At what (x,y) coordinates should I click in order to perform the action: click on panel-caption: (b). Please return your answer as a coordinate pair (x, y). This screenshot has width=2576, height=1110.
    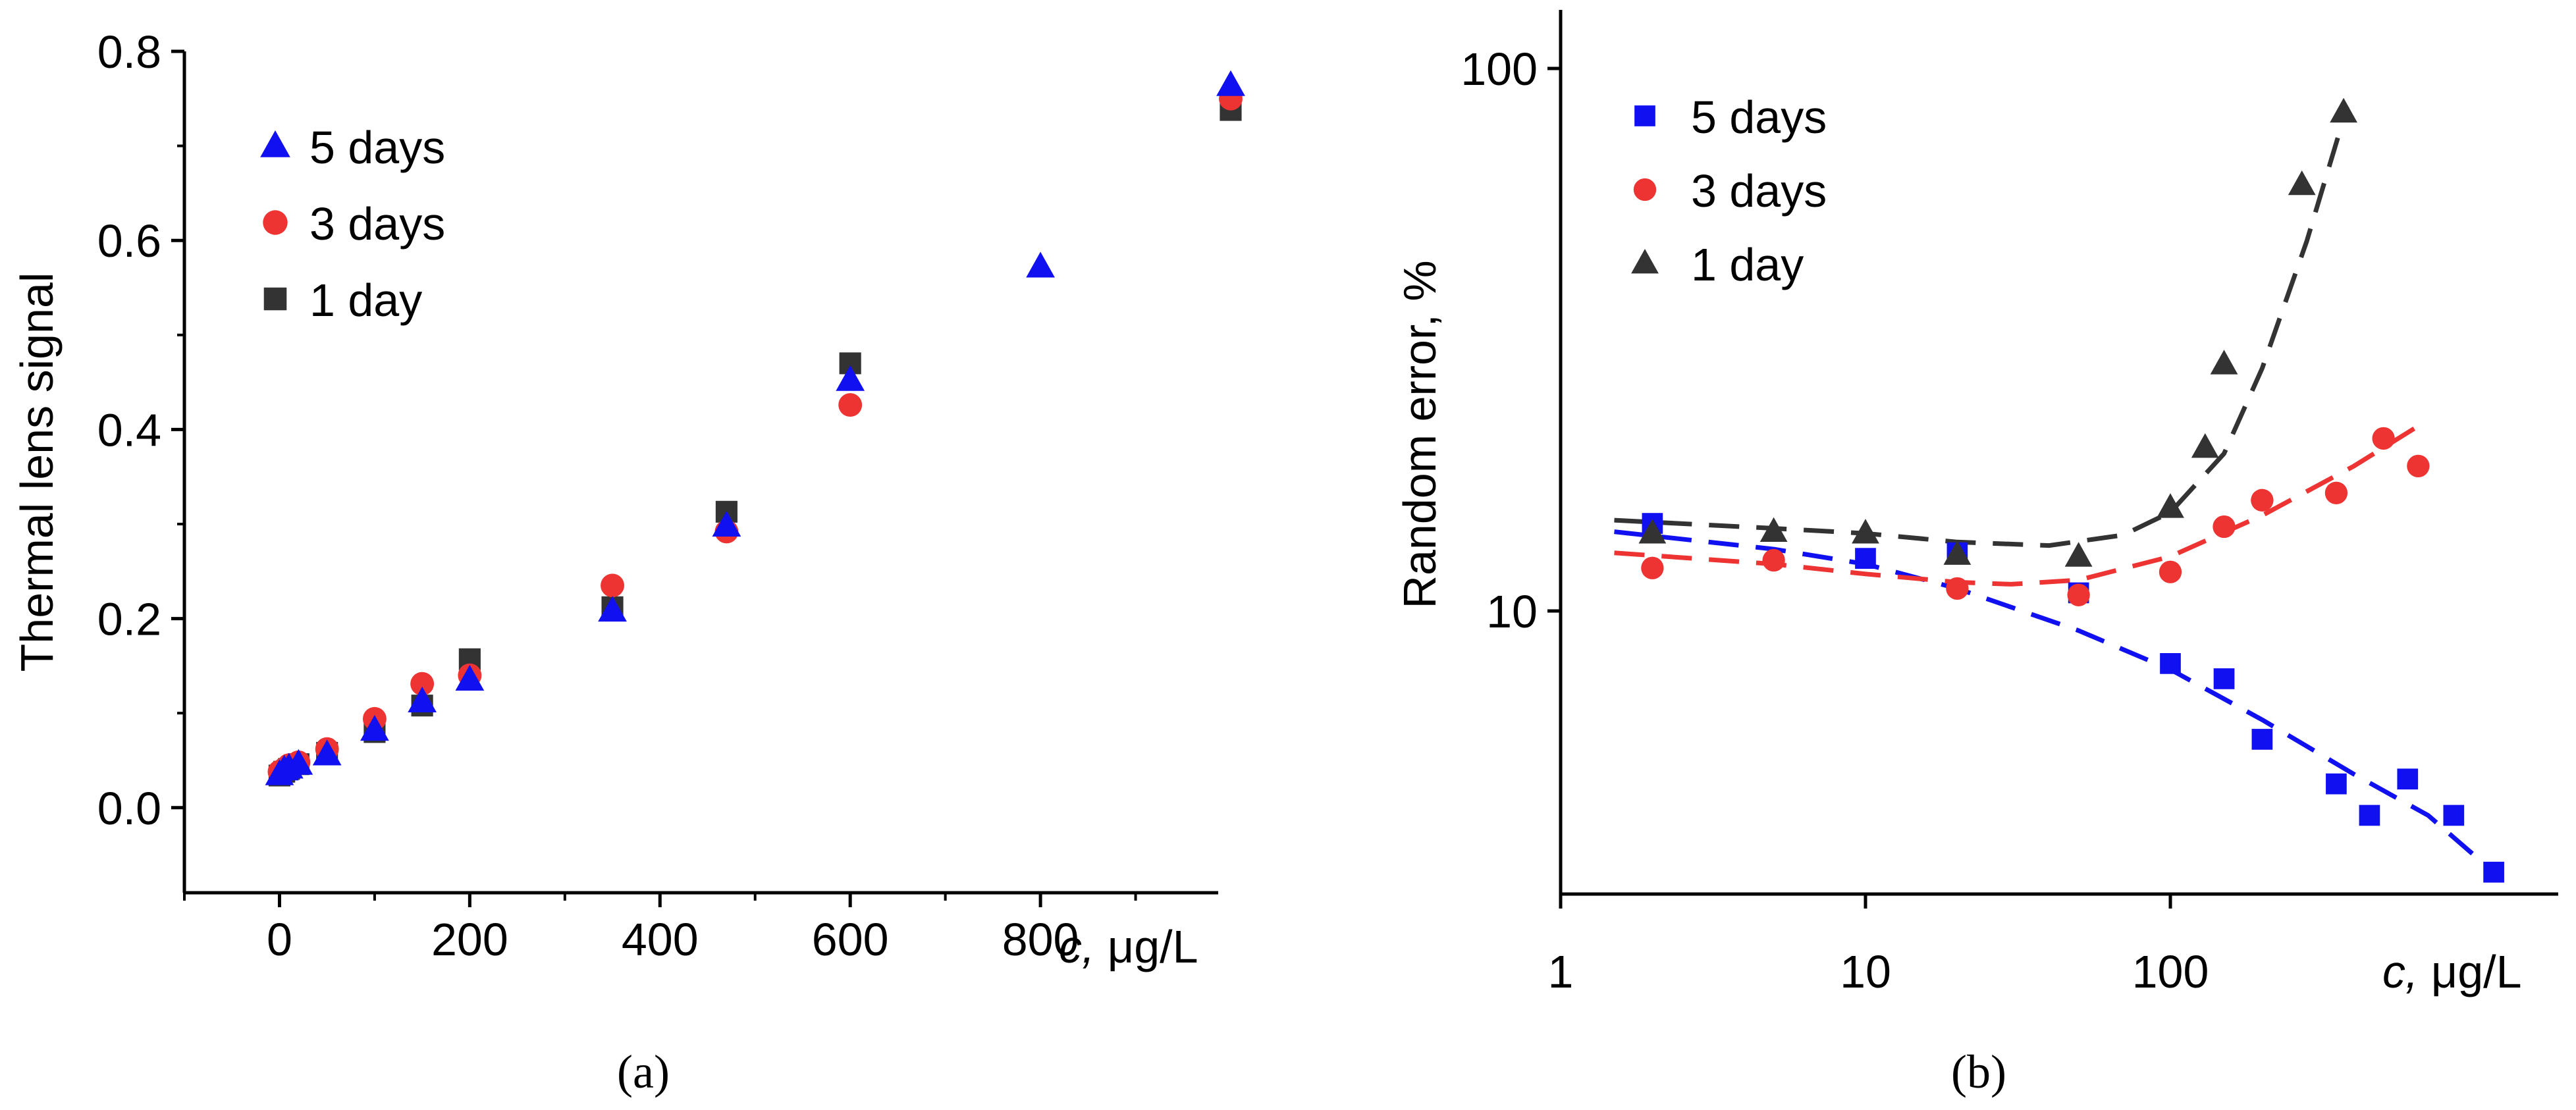
    Looking at the image, I should click on (1978, 1071).